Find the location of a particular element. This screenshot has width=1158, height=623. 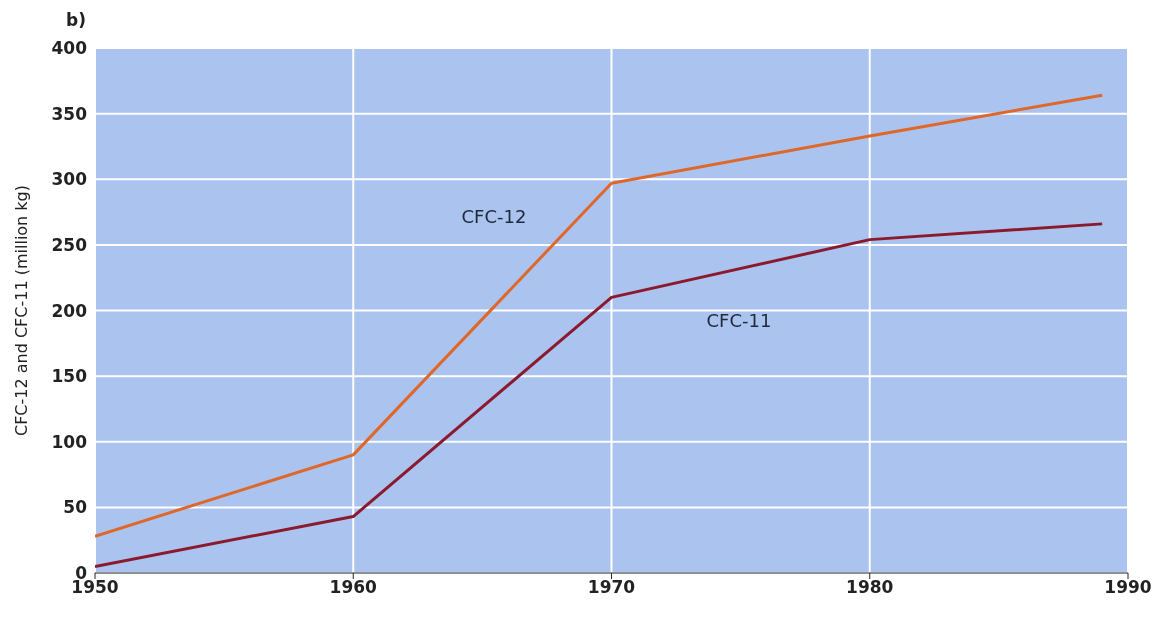

y-tick-label: 300 is located at coordinates (69, 179).